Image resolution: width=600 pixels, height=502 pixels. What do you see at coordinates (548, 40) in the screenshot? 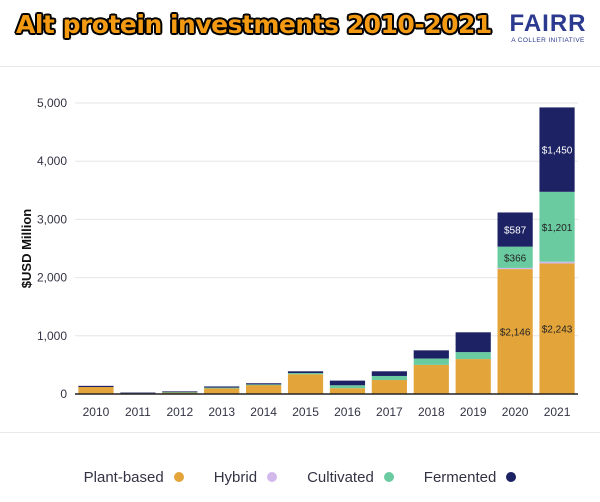
I see `logo-subtitle: A COLLER INITIATIVE` at bounding box center [548, 40].